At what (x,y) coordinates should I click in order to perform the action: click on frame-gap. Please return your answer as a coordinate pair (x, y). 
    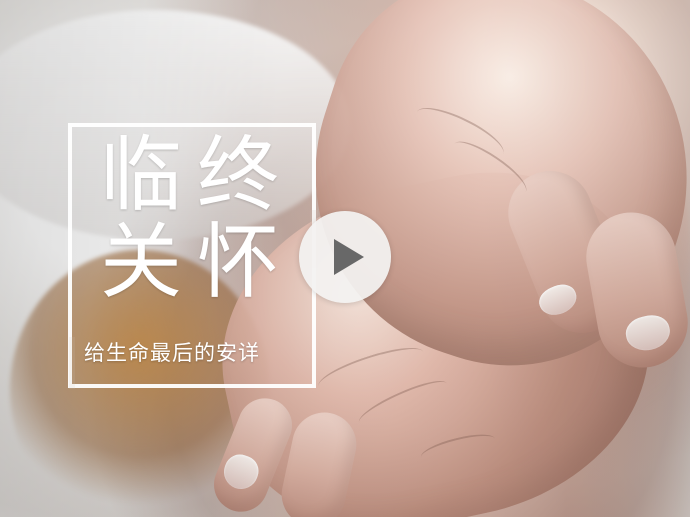
    Looking at the image, I should click on (72, 363).